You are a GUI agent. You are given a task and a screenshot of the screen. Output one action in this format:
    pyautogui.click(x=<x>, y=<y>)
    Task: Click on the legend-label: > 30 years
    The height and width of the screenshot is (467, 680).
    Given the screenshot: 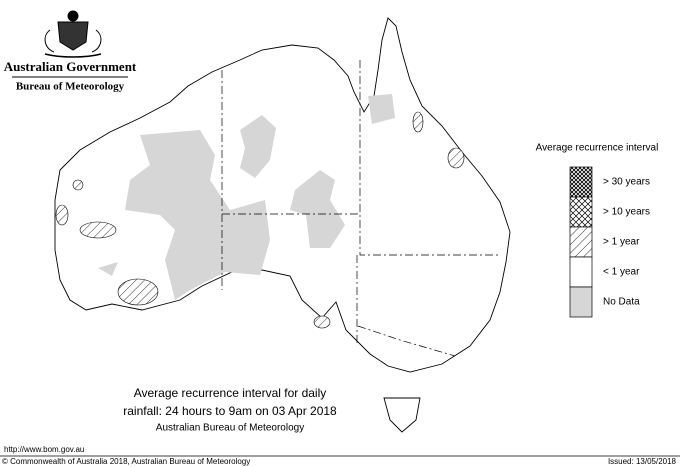 What is the action you would take?
    pyautogui.click(x=626, y=182)
    